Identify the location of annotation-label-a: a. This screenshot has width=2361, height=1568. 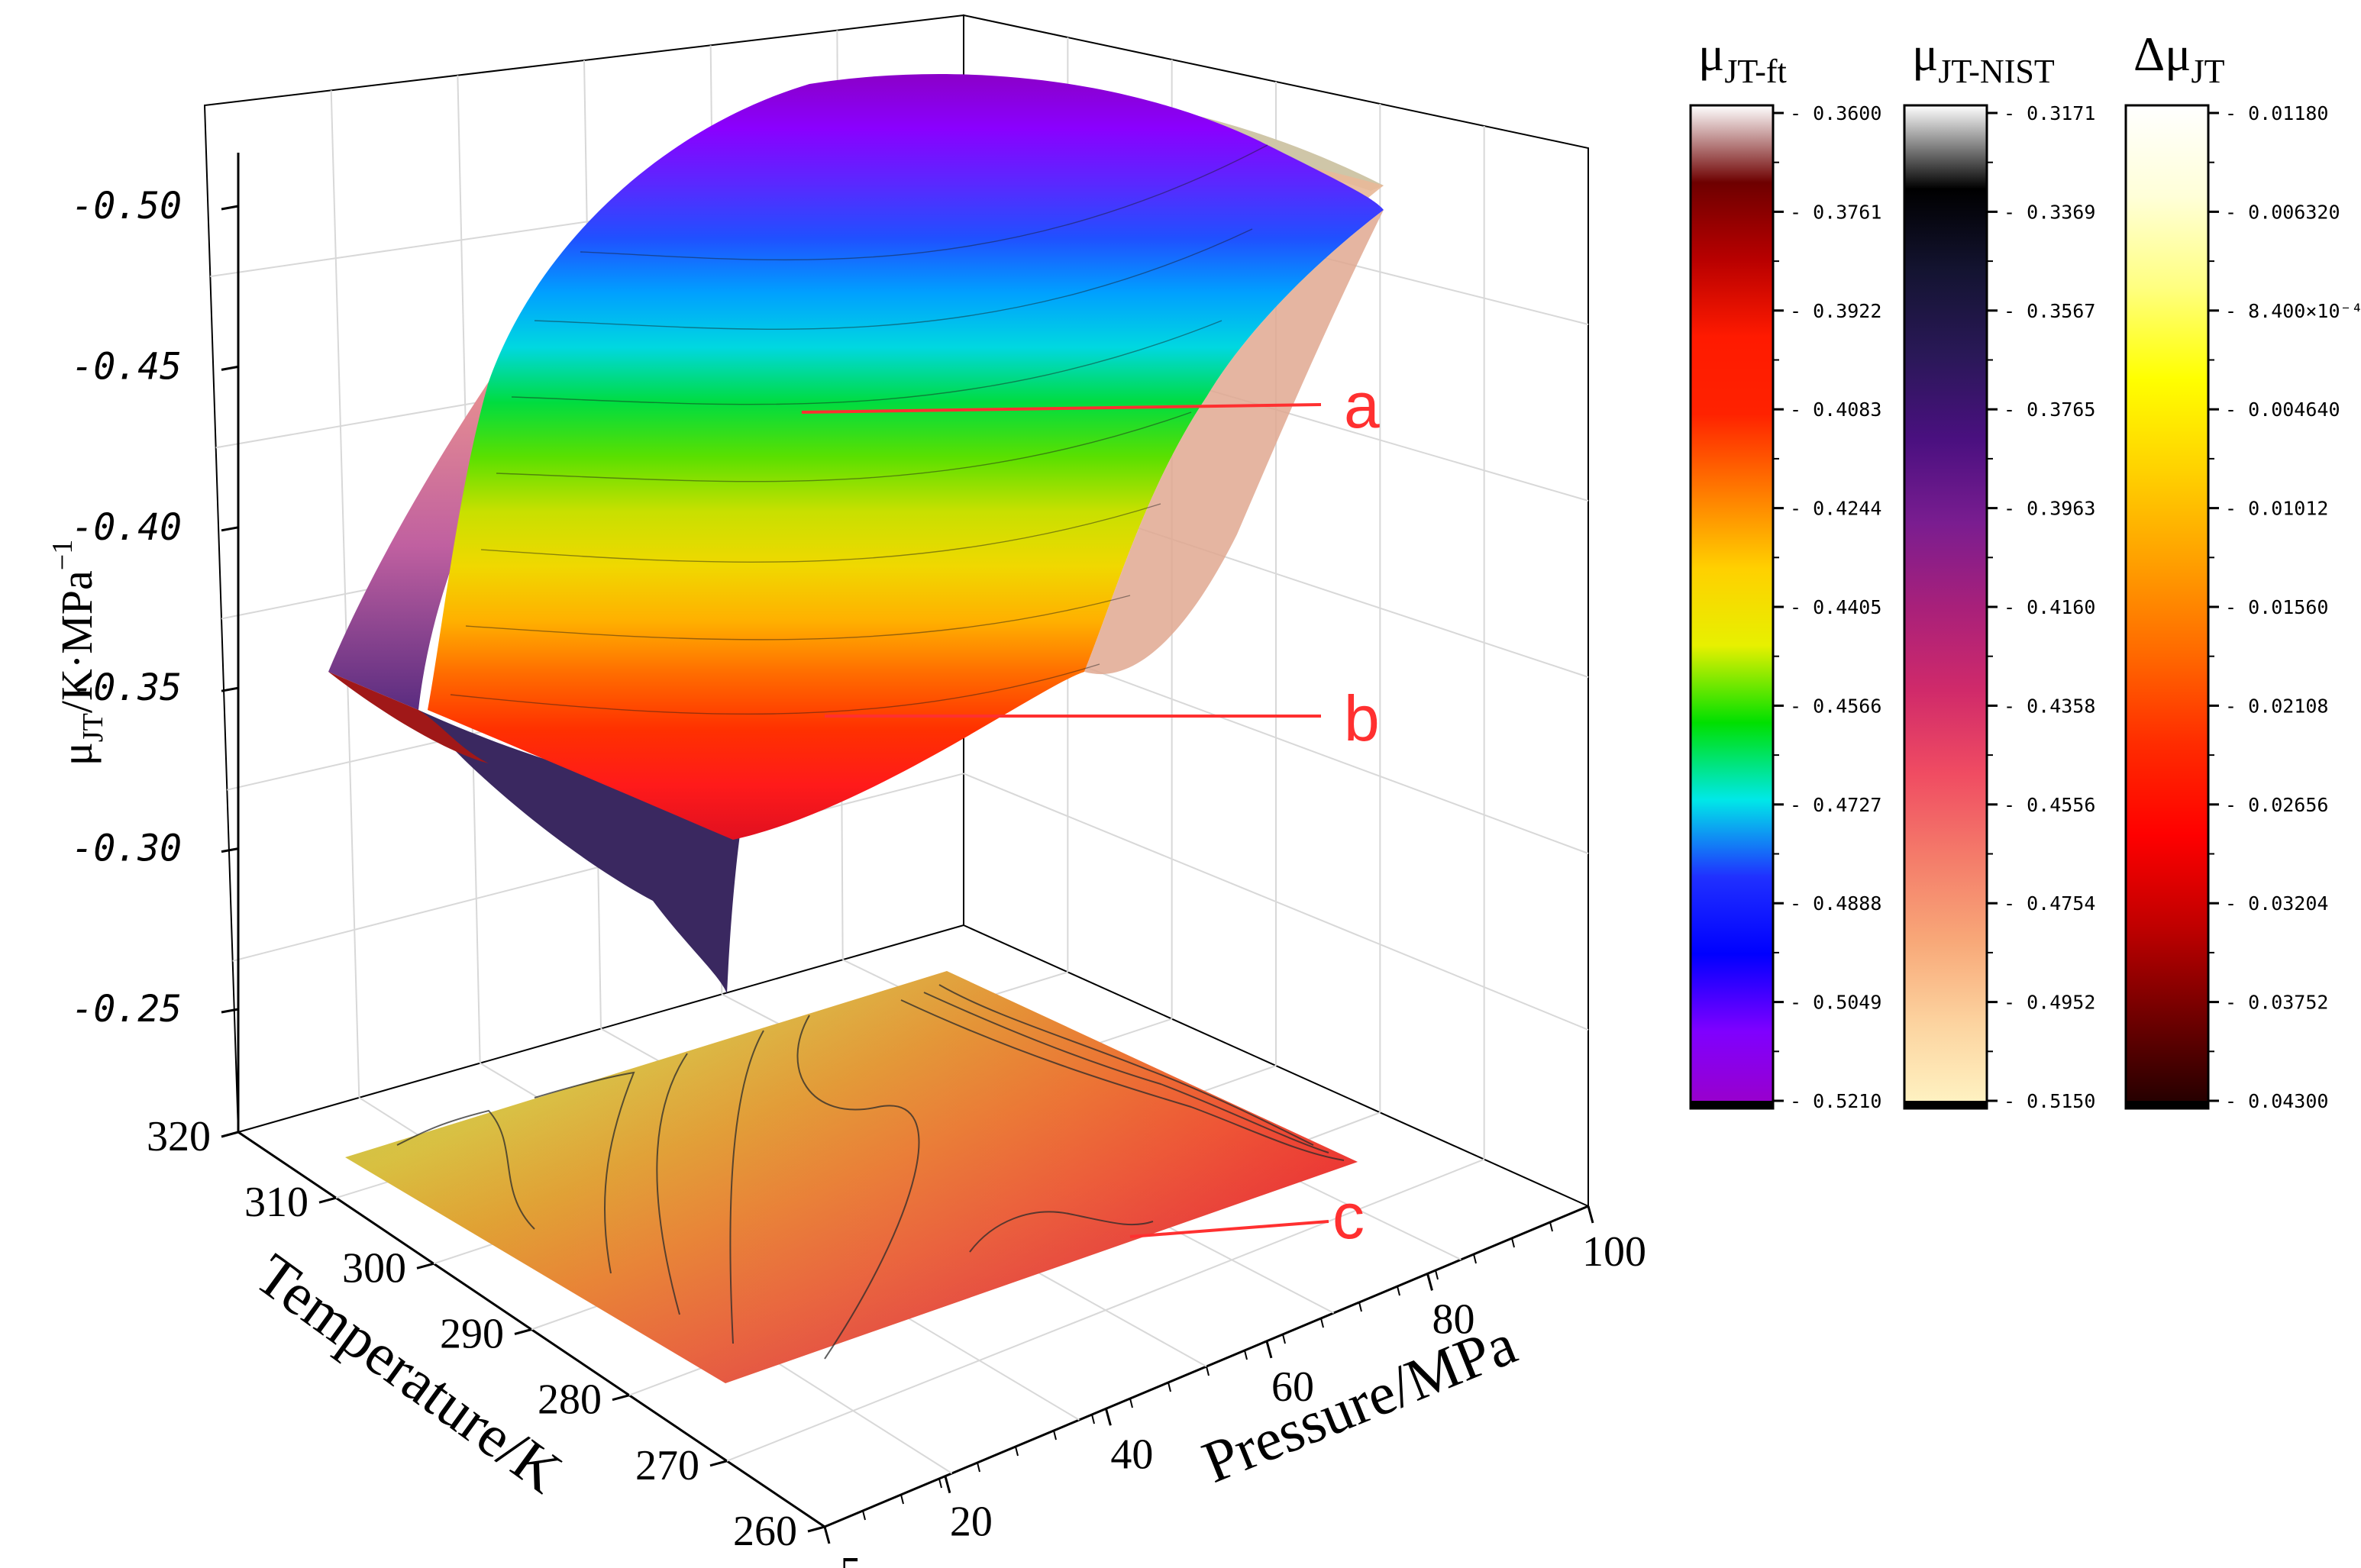
(1362, 405).